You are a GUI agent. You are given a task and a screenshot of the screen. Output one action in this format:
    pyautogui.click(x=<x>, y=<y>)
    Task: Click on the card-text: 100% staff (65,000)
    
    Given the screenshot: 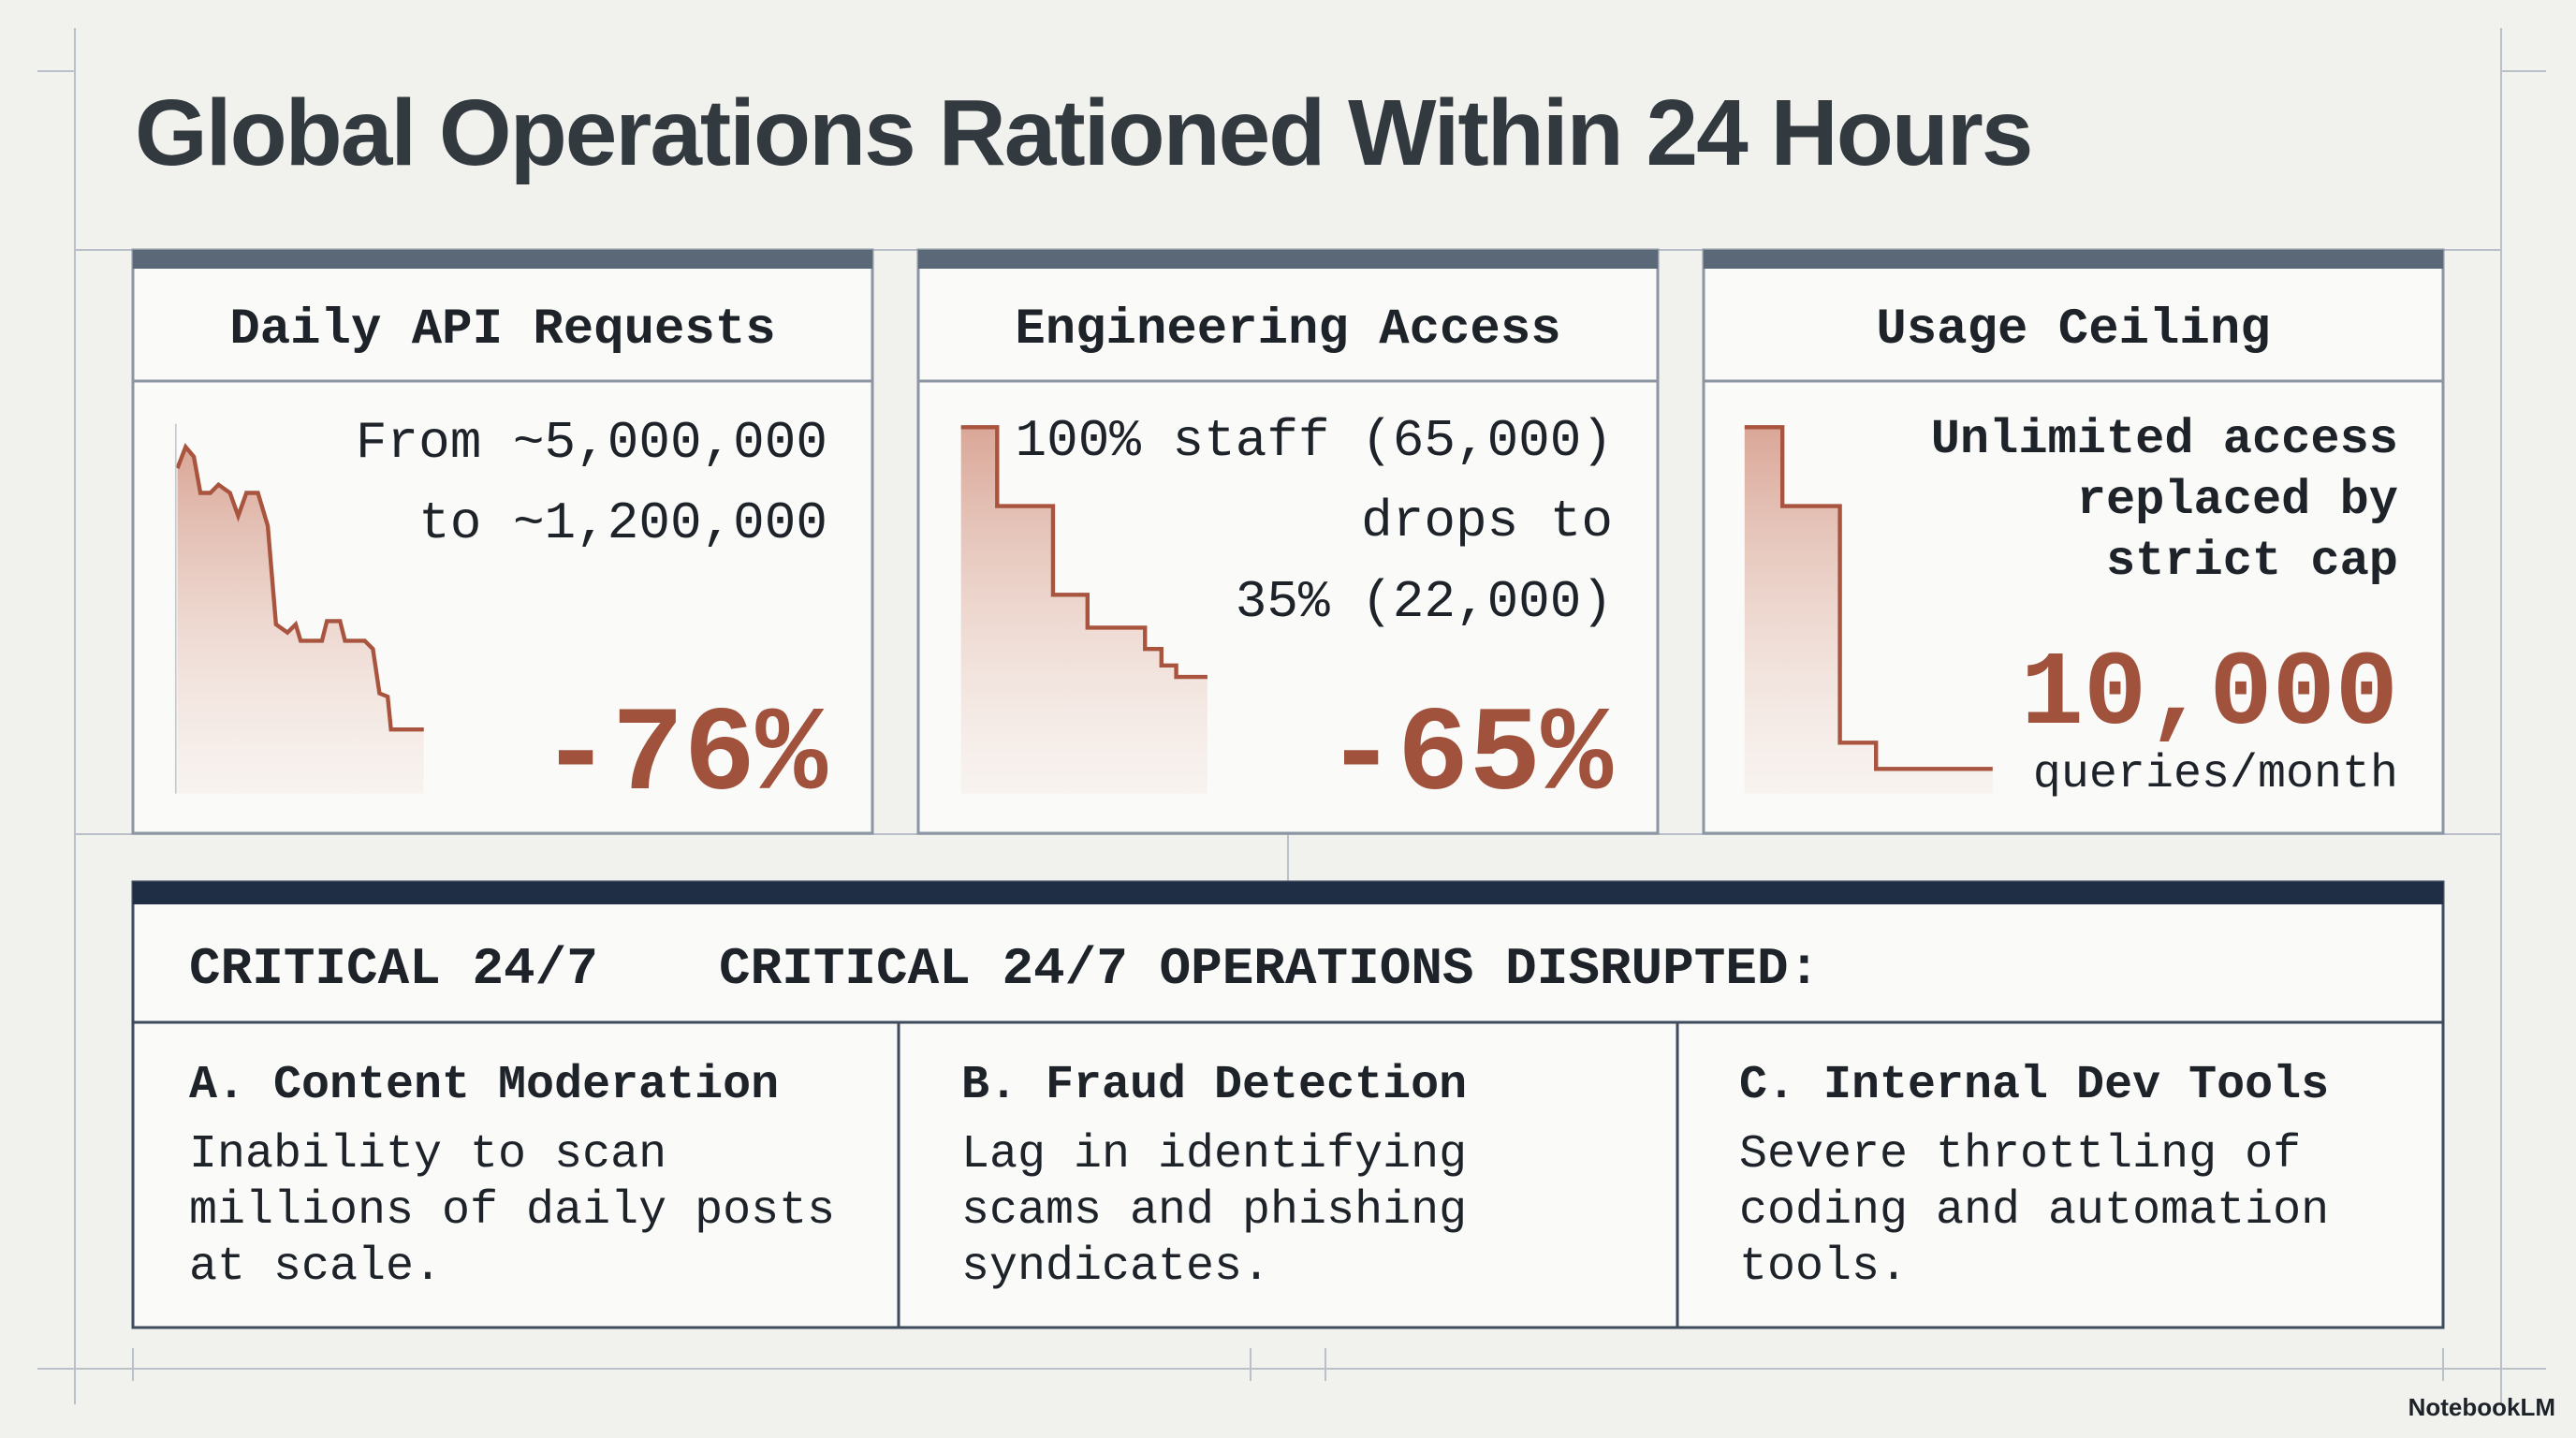 What is the action you would take?
    pyautogui.click(x=1314, y=441)
    